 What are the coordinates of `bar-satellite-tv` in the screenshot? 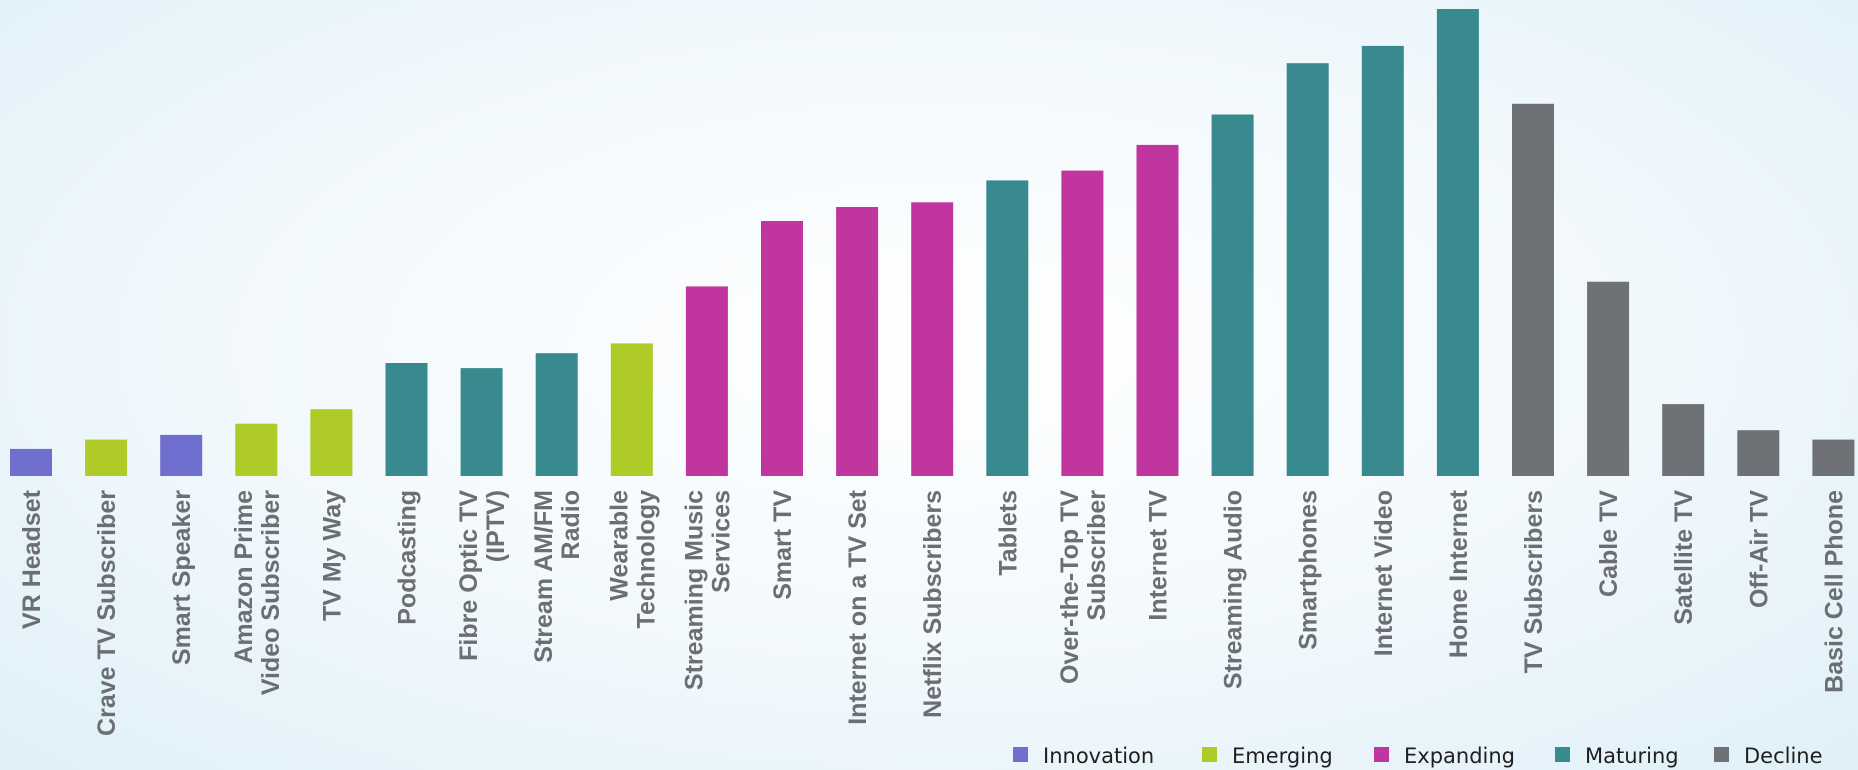 It's located at (1683, 440).